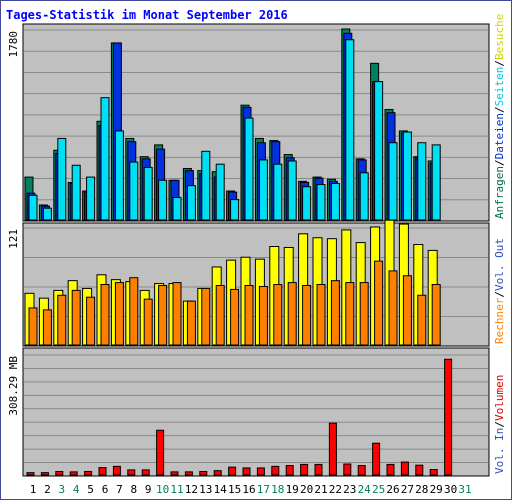  Describe the element at coordinates (450, 489) in the screenshot. I see `x-tick-label: 30` at that location.